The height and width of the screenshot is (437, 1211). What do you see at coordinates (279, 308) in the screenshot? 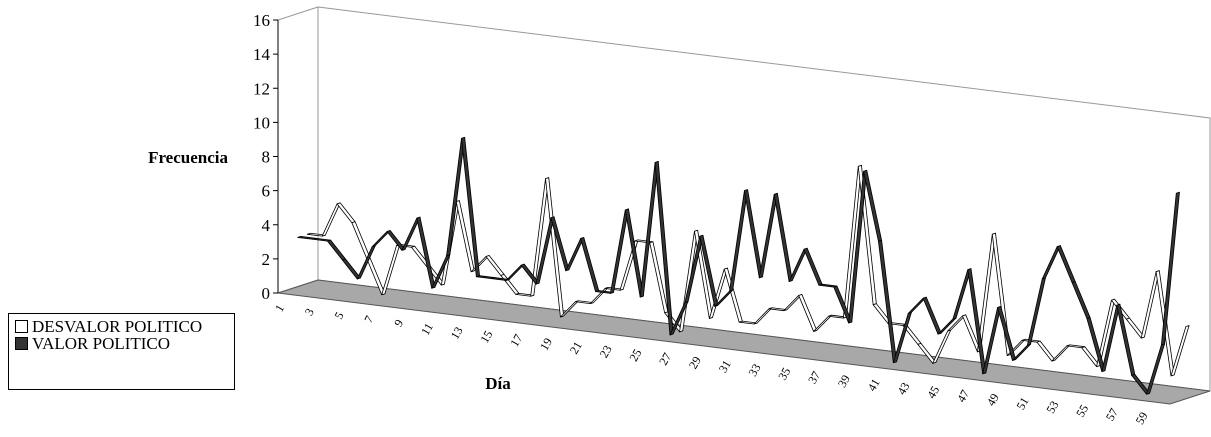
I see `x-tick-label: 1` at bounding box center [279, 308].